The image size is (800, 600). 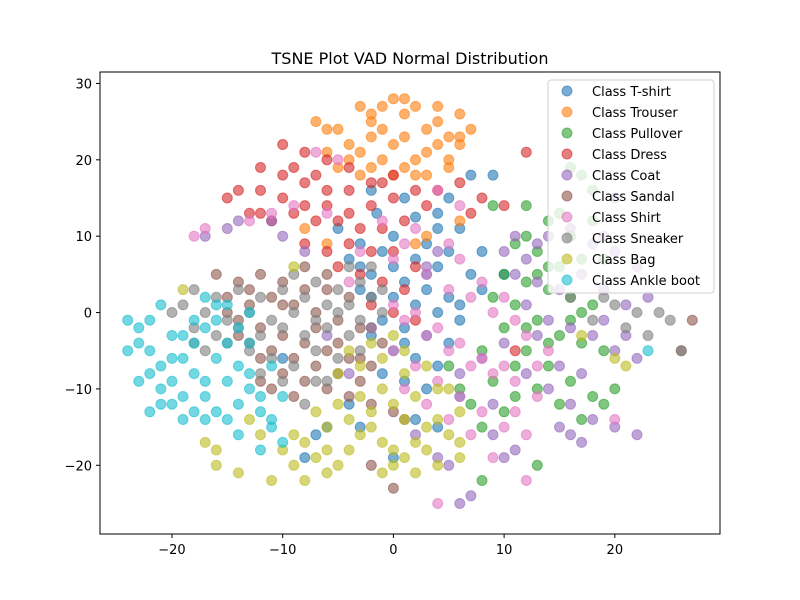 I want to click on legend-item: Class Coat, so click(x=610, y=176).